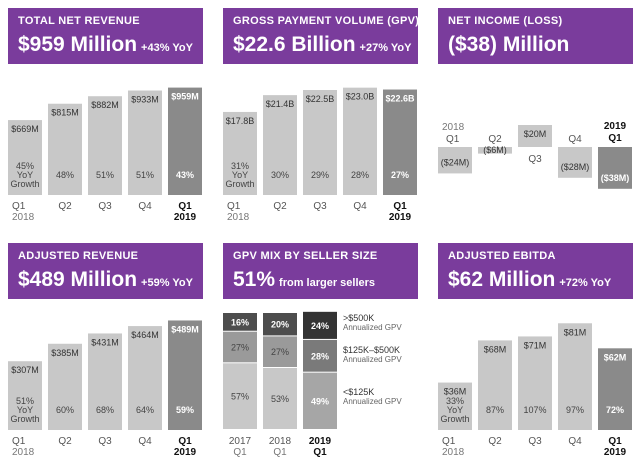  What do you see at coordinates (185, 410) in the screenshot?
I see `growth-label: 59%` at bounding box center [185, 410].